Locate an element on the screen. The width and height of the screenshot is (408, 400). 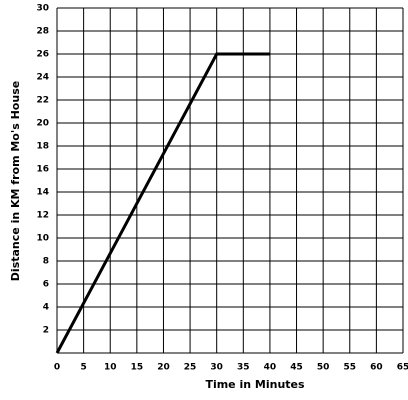
x-tick-label: 30 is located at coordinates (216, 368).